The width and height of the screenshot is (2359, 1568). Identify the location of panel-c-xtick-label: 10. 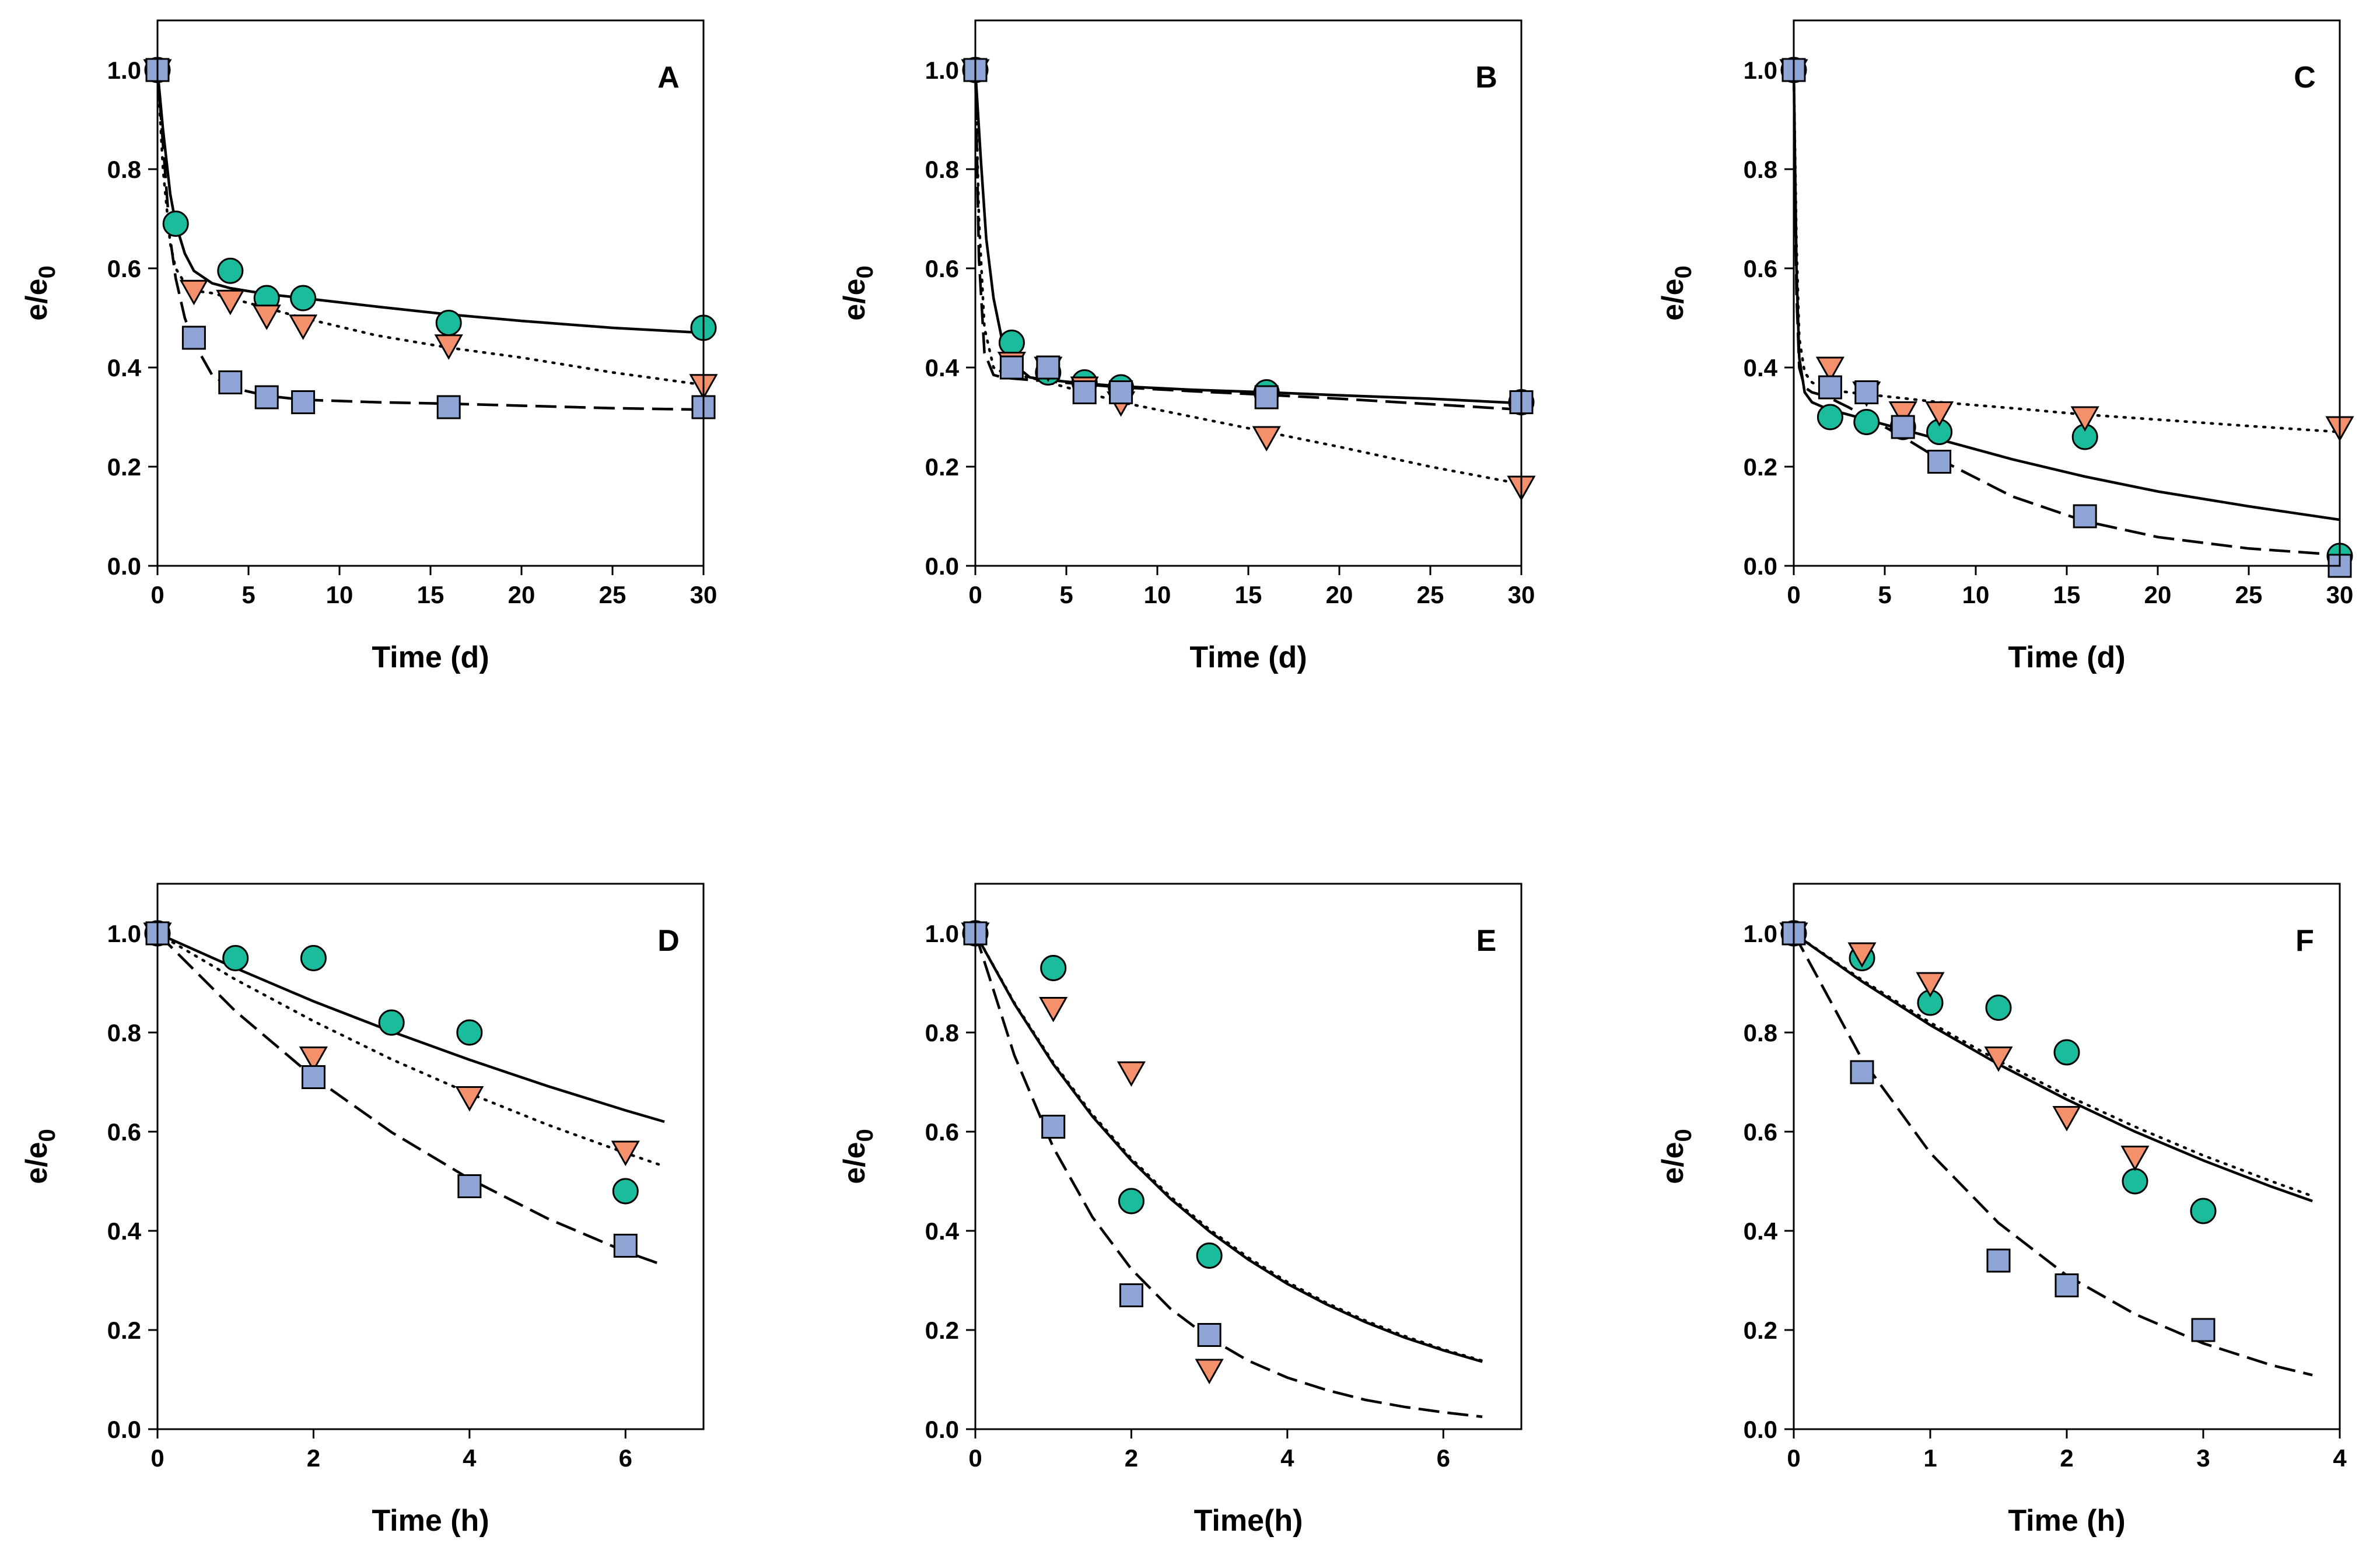
(1976, 594).